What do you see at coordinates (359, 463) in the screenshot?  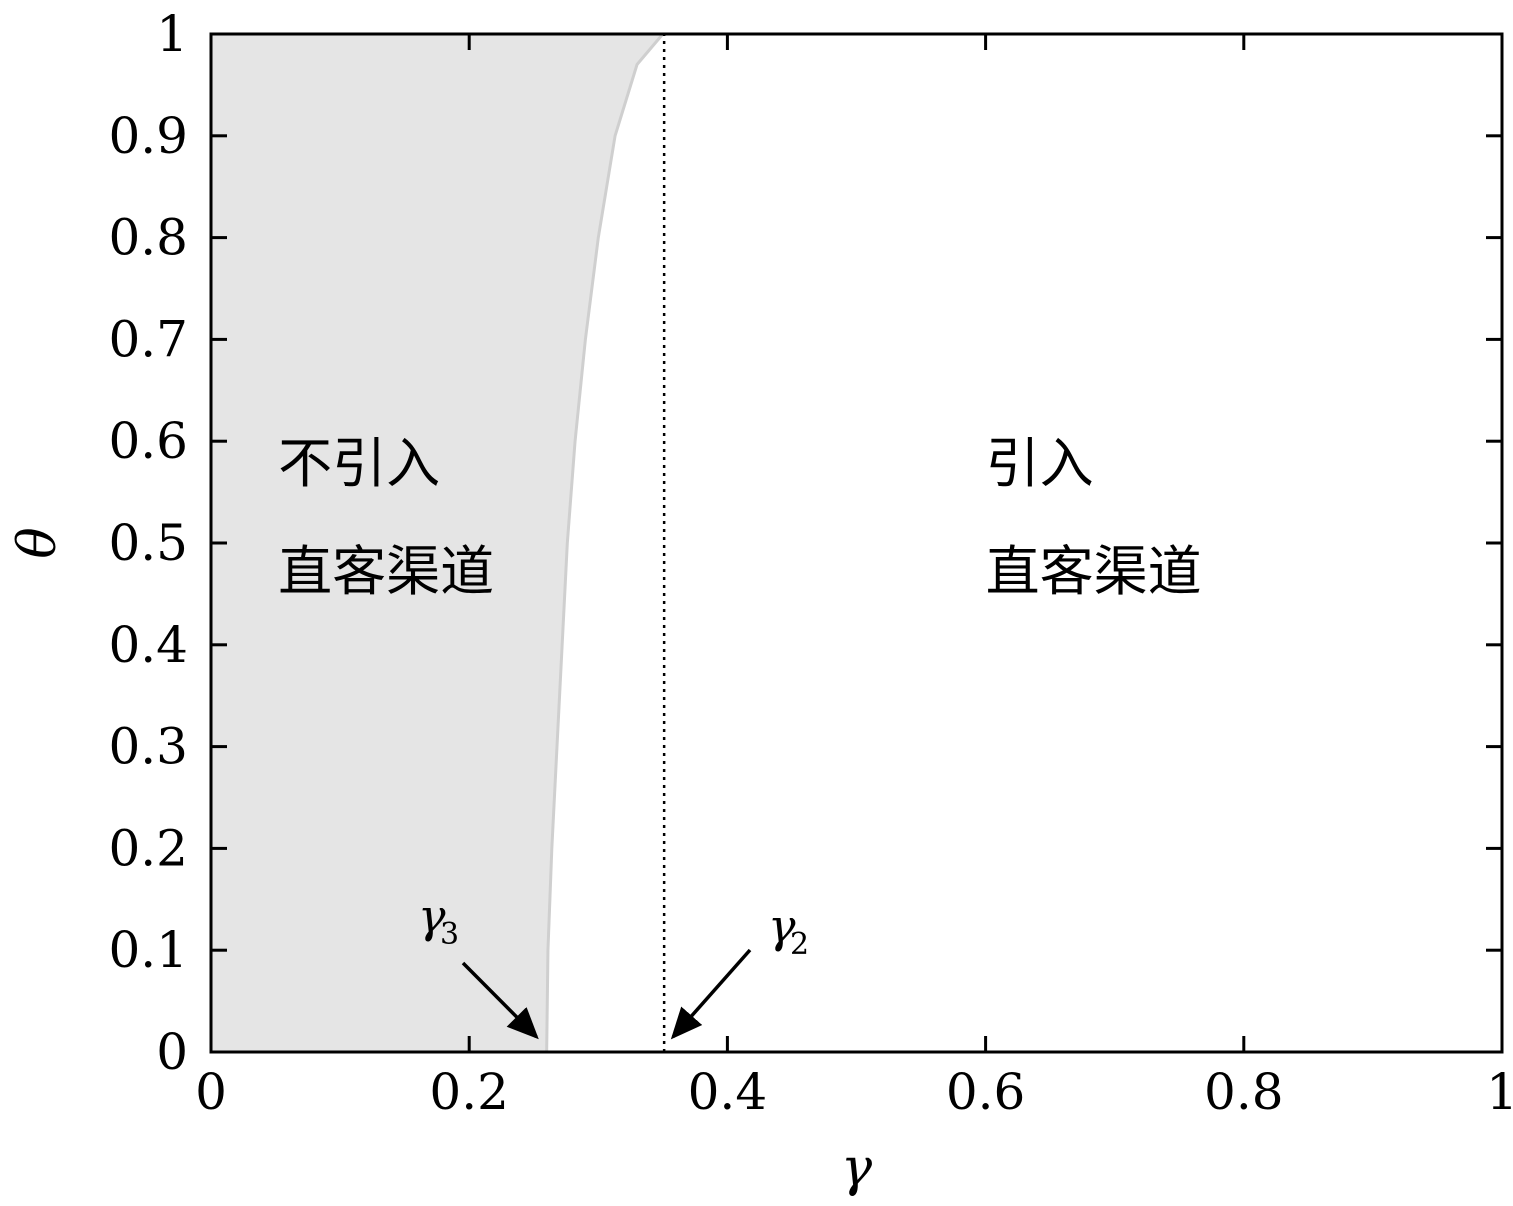 I see `region-label-line: 不引入` at bounding box center [359, 463].